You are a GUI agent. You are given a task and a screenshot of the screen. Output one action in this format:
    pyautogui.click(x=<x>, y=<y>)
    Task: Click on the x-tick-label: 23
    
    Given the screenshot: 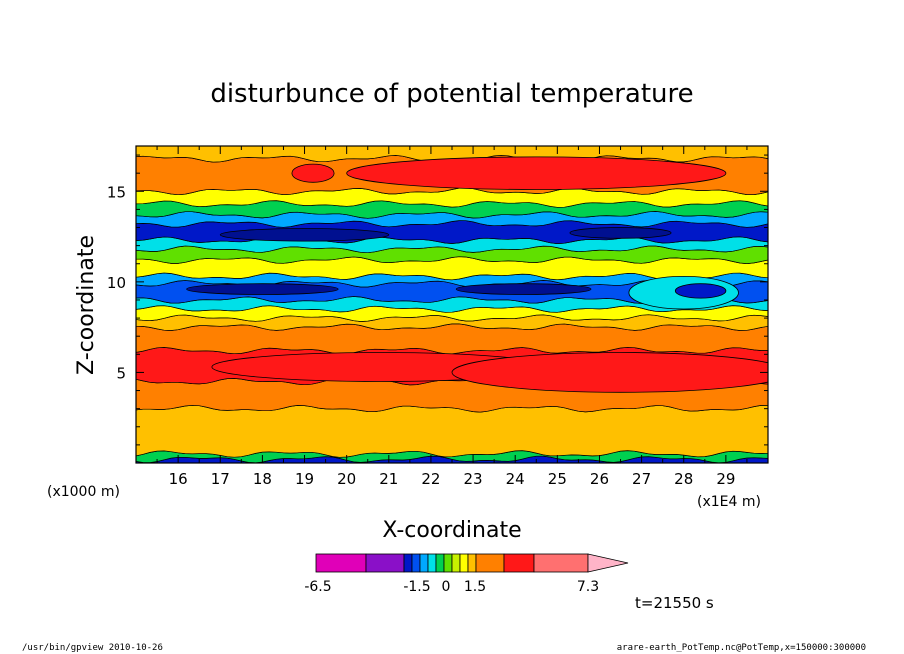 What is the action you would take?
    pyautogui.click(x=473, y=479)
    